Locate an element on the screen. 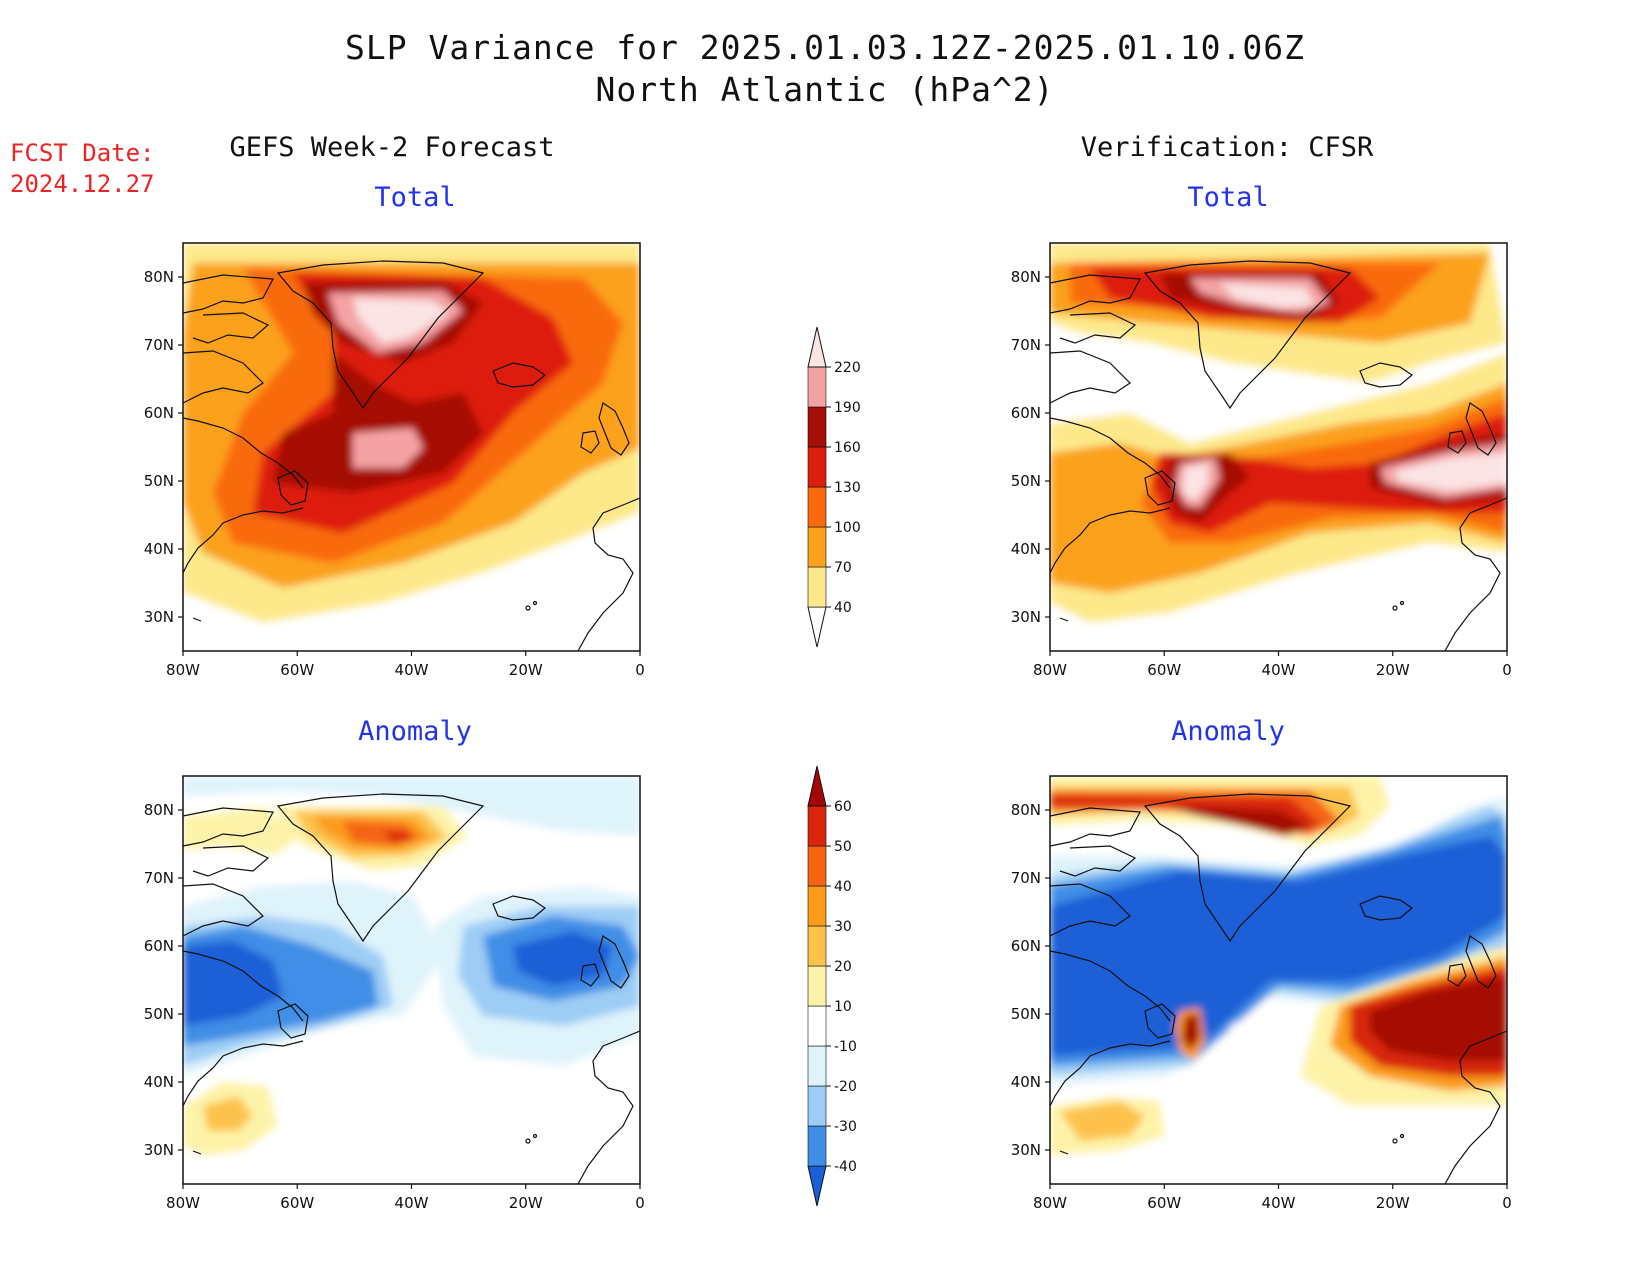 The height and width of the screenshot is (1275, 1650). colorbar-label: 70 is located at coordinates (843, 568).